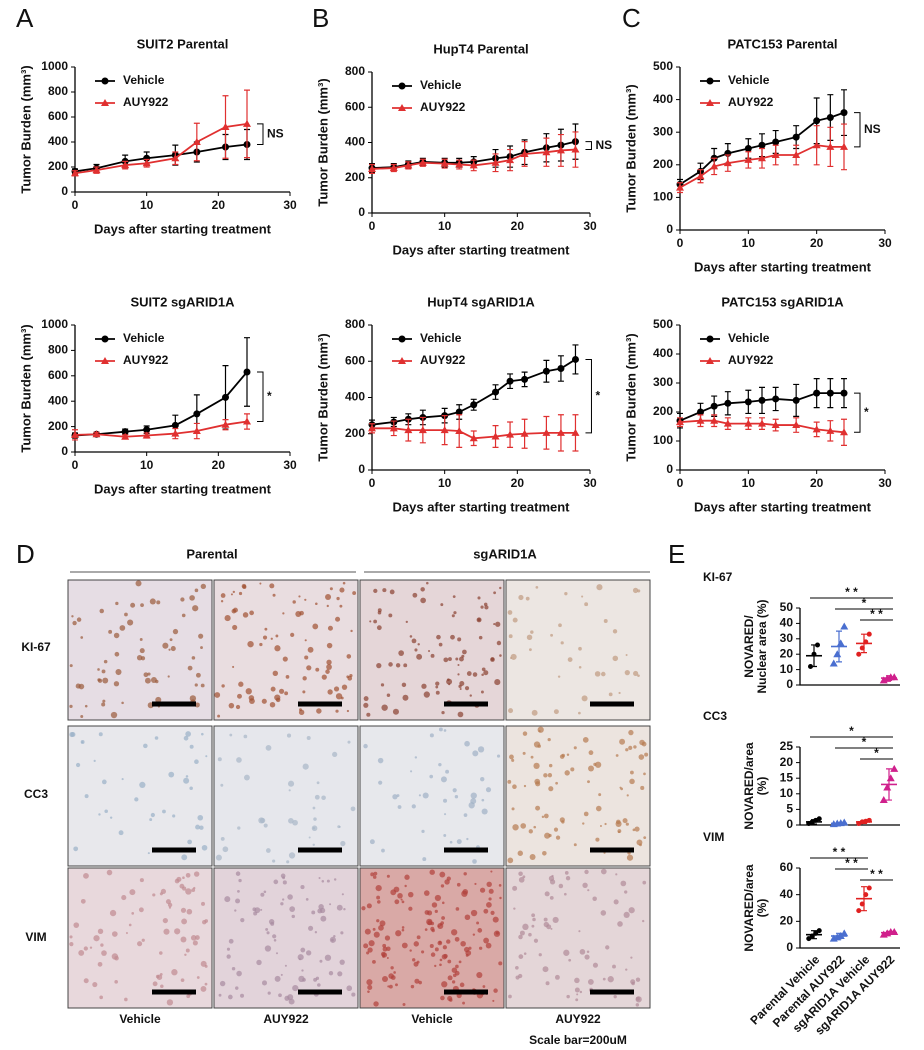  Describe the element at coordinates (211, 553) in the screenshot. I see `group-label: Parental` at that location.